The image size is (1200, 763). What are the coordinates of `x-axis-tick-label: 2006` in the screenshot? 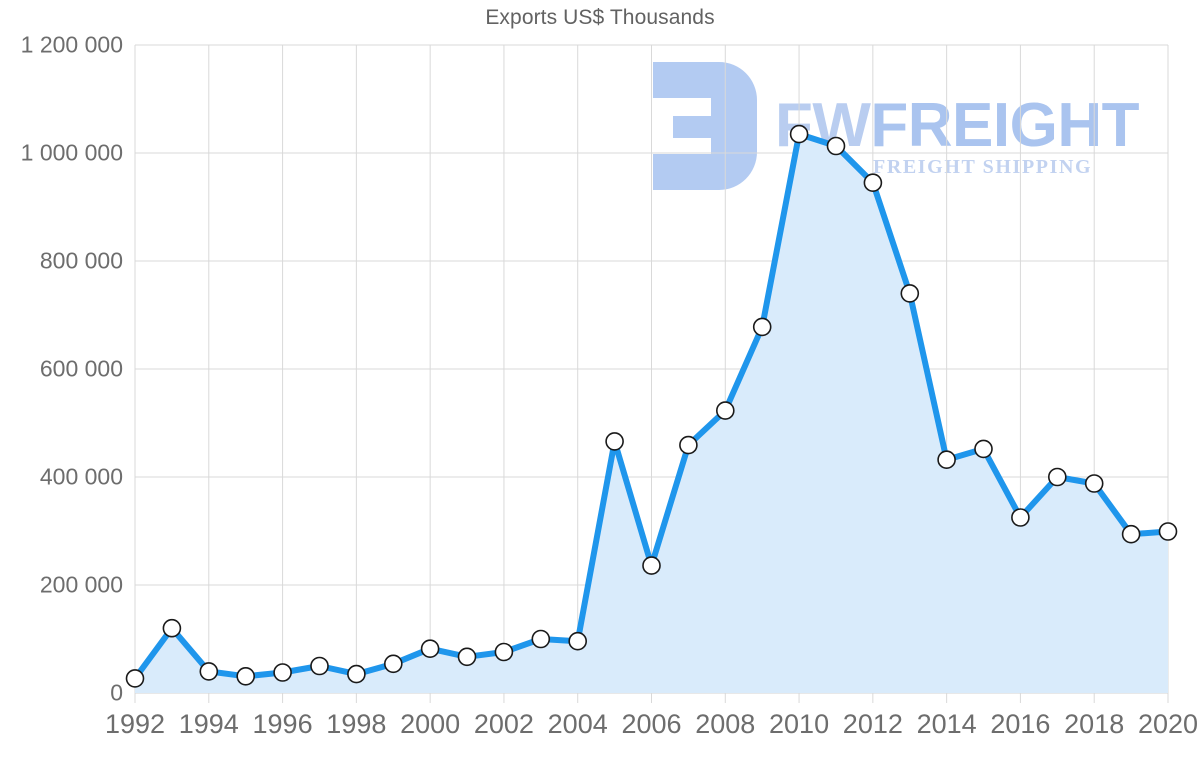 It's located at (651, 724).